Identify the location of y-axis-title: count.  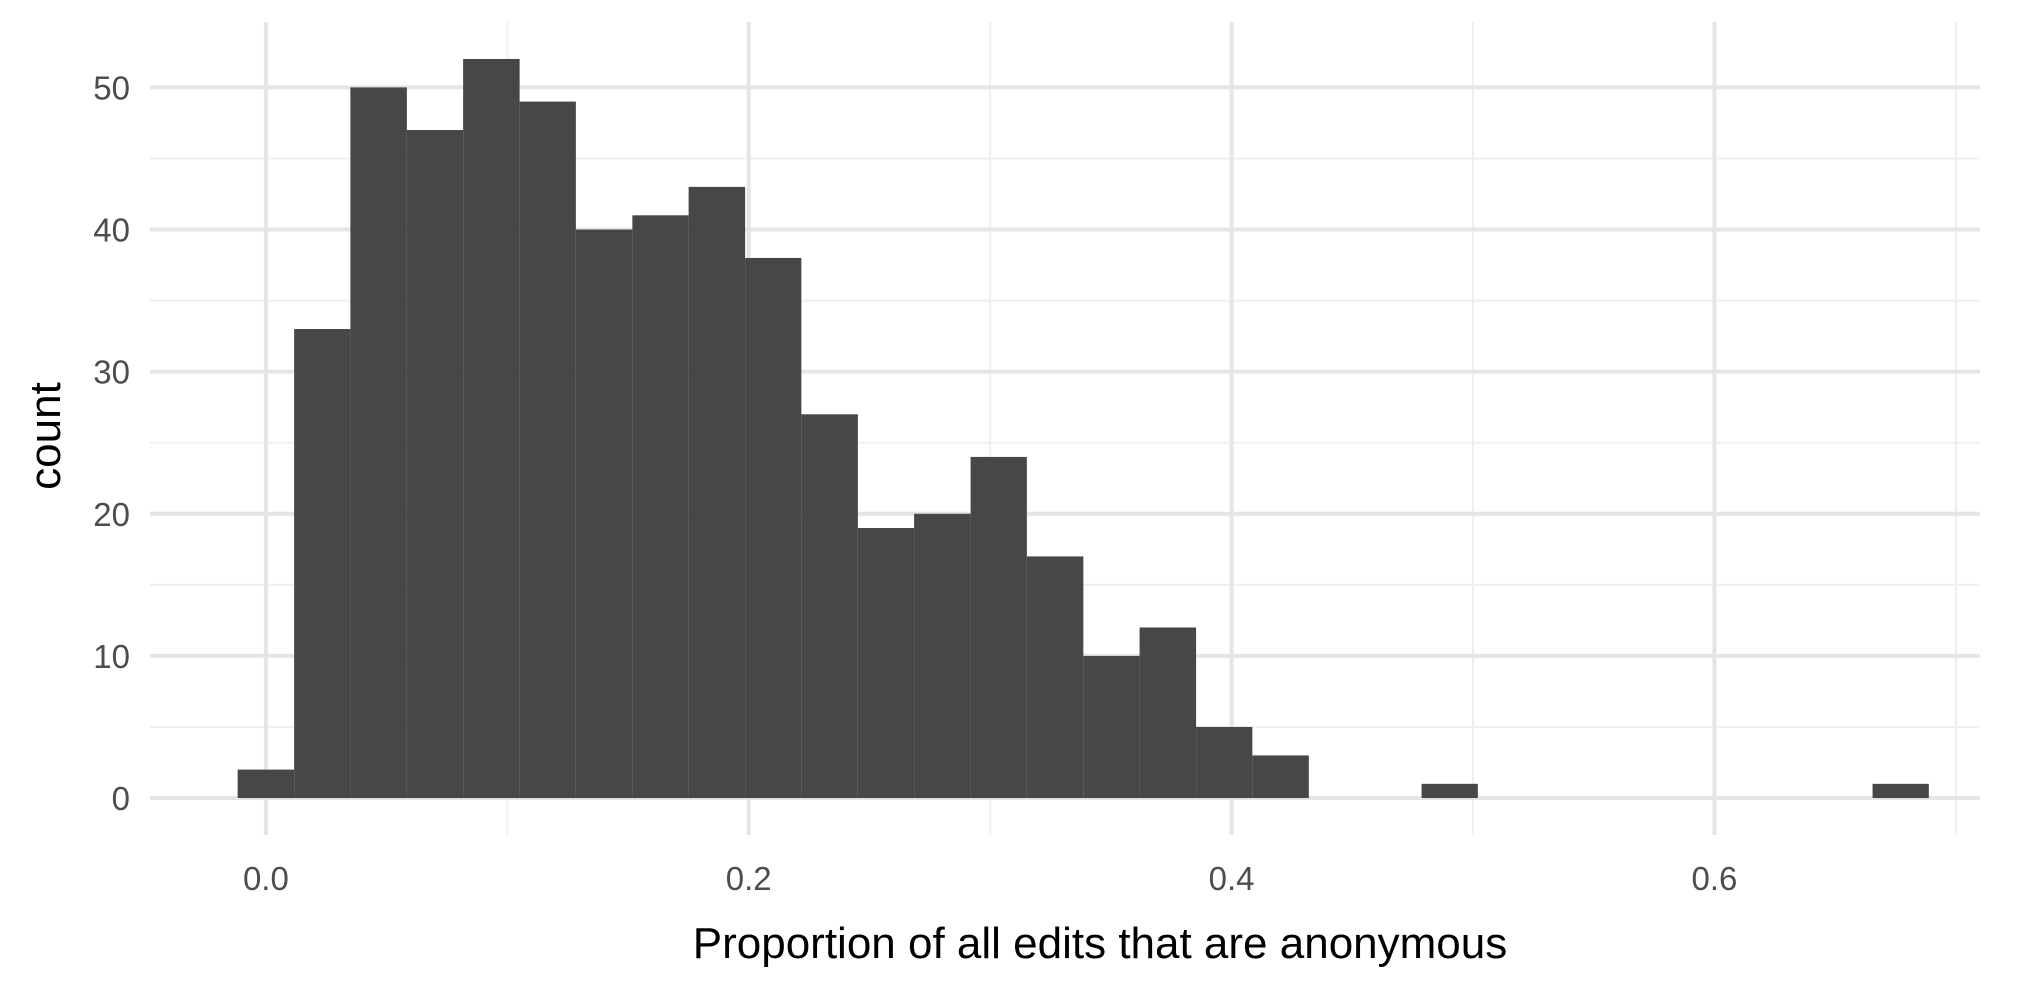
(45, 436).